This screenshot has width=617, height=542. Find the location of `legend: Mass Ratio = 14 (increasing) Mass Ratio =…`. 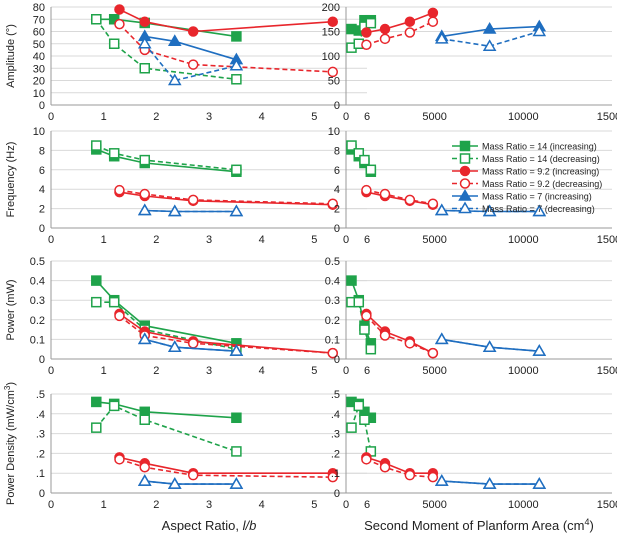

legend: Mass Ratio = 14 (increasing) Mass Ratio =… is located at coordinates (527, 177).